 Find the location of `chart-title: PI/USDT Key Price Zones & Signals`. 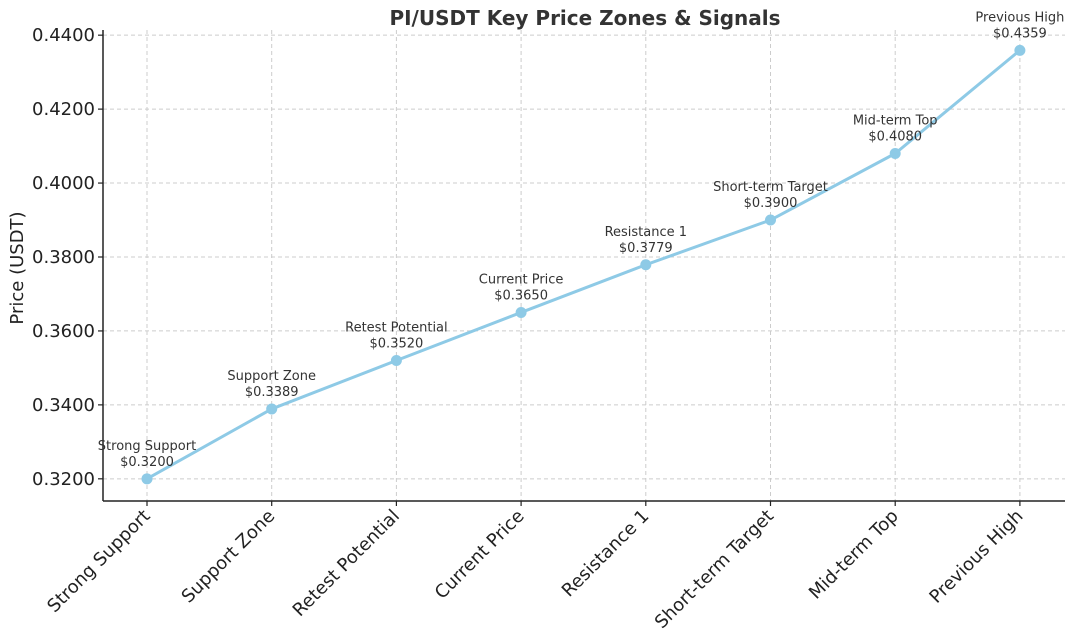

chart-title: PI/USDT Key Price Zones & Signals is located at coordinates (584, 18).